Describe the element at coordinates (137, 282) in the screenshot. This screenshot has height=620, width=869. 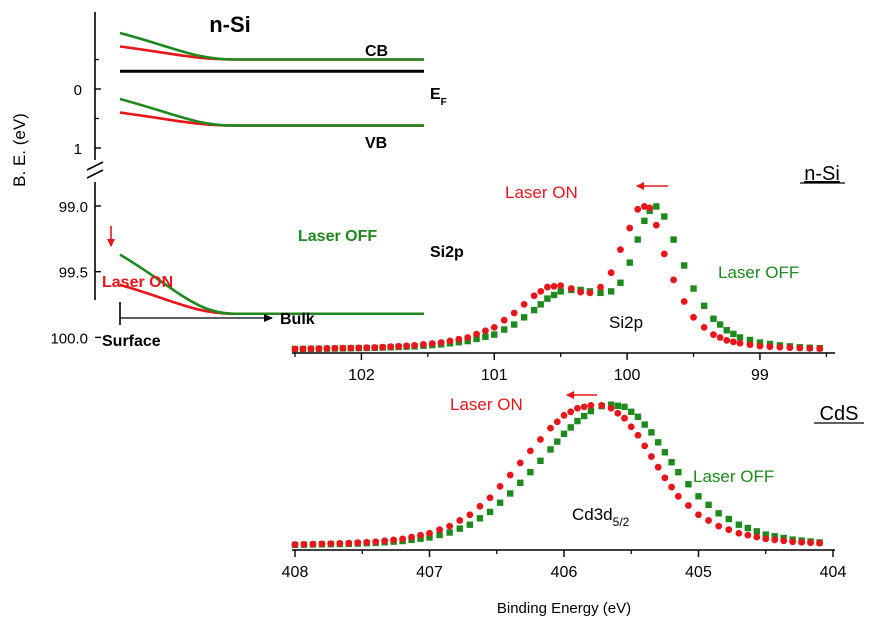
I see `band-laser-on-label: Laser ON` at that location.